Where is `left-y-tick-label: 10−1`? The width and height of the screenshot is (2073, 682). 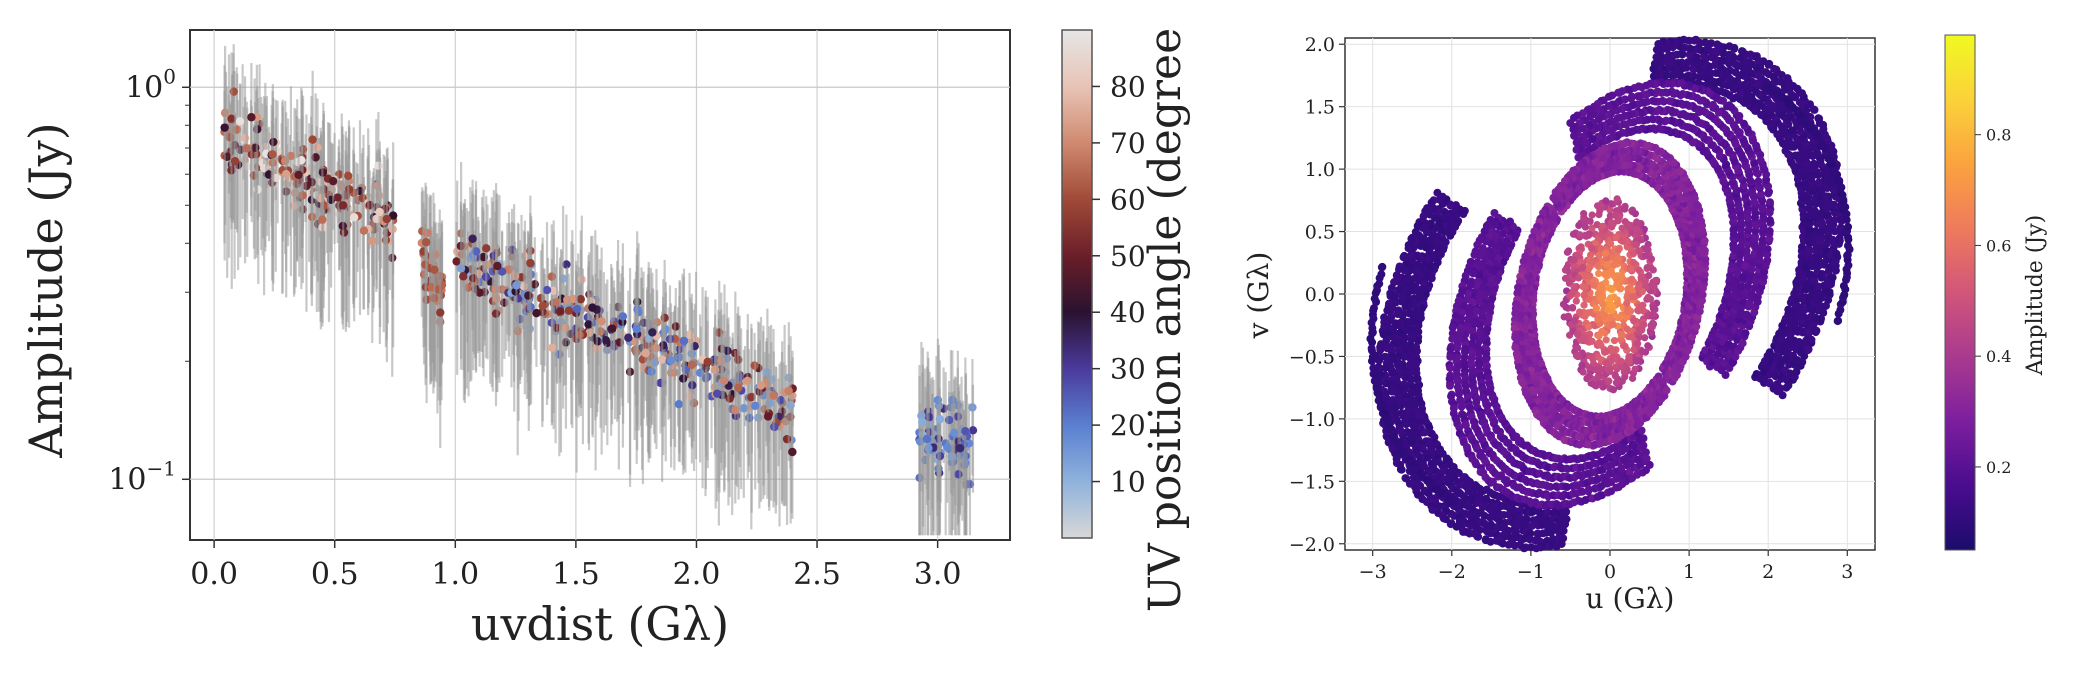
left-y-tick-label: 10−1 is located at coordinates (142, 476).